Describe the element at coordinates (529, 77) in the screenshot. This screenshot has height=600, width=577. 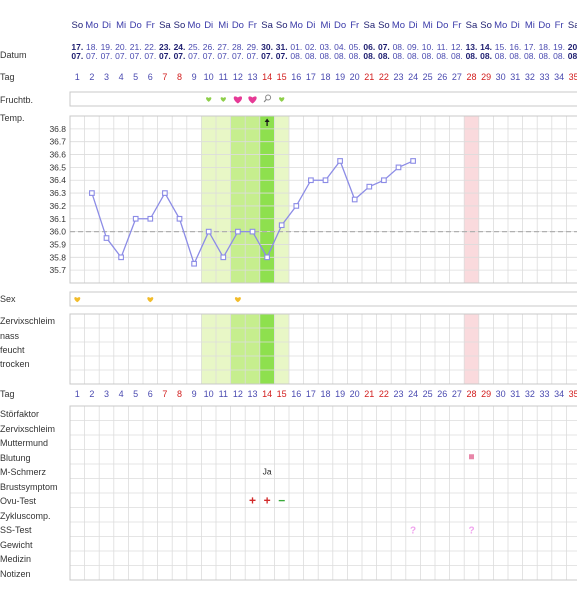
I see `day-number: 32` at that location.